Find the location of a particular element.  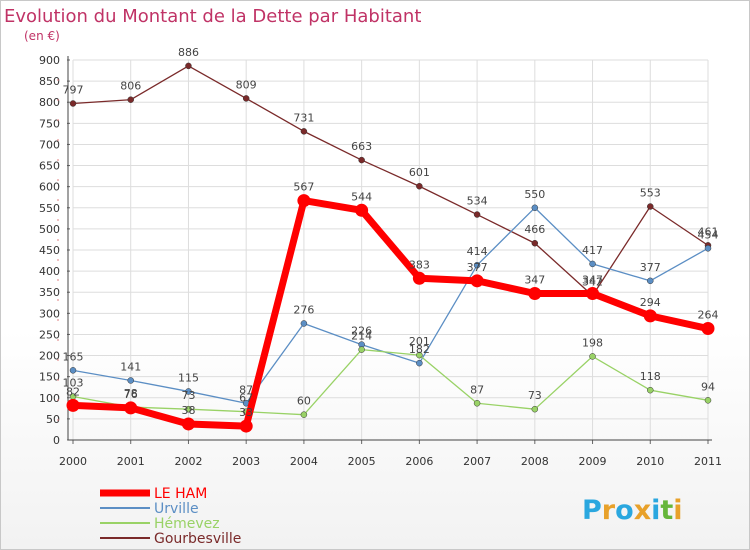

x-tick-label: 2004 is located at coordinates (304, 461).